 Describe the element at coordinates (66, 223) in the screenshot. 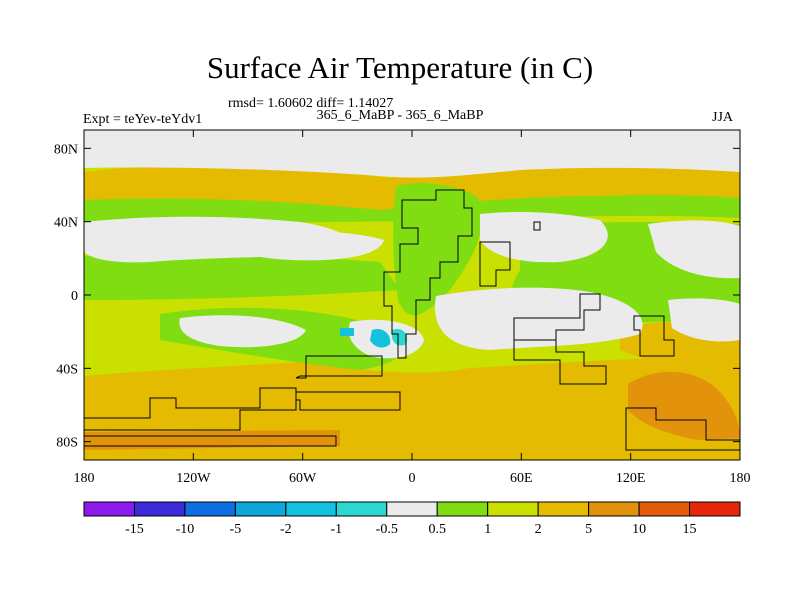

I see `lat-label: 40N` at that location.